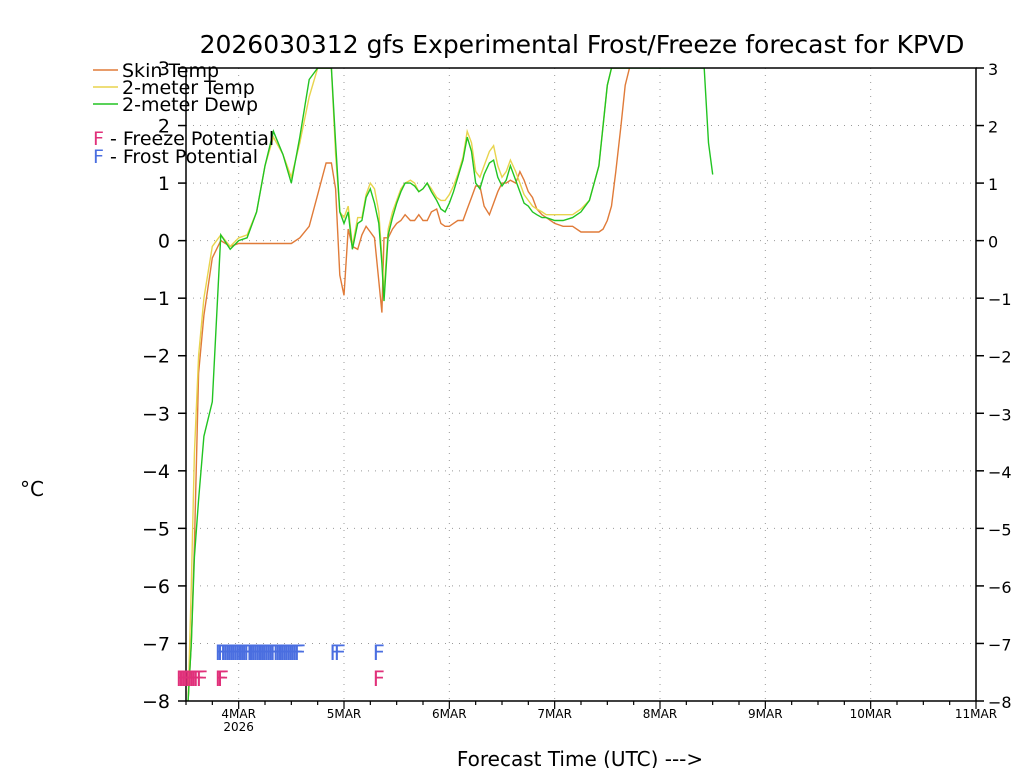  I want to click on y-tick-label-right: 3, so click(993, 69).